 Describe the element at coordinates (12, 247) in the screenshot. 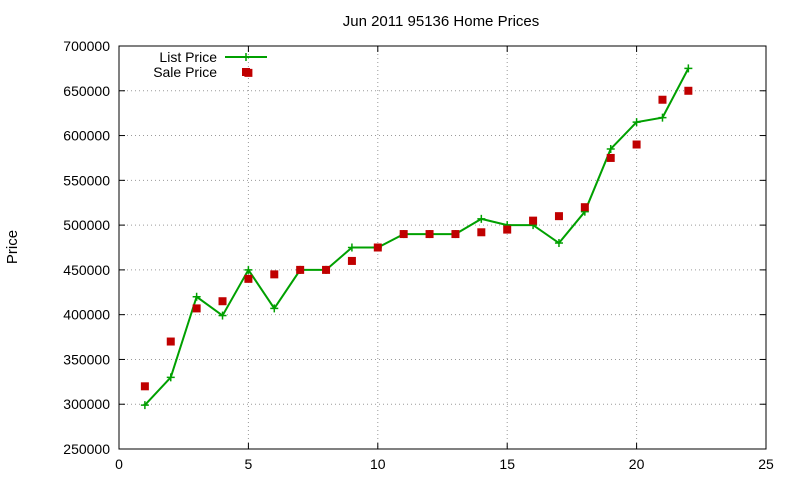

I see `y-axis-label: Price` at that location.